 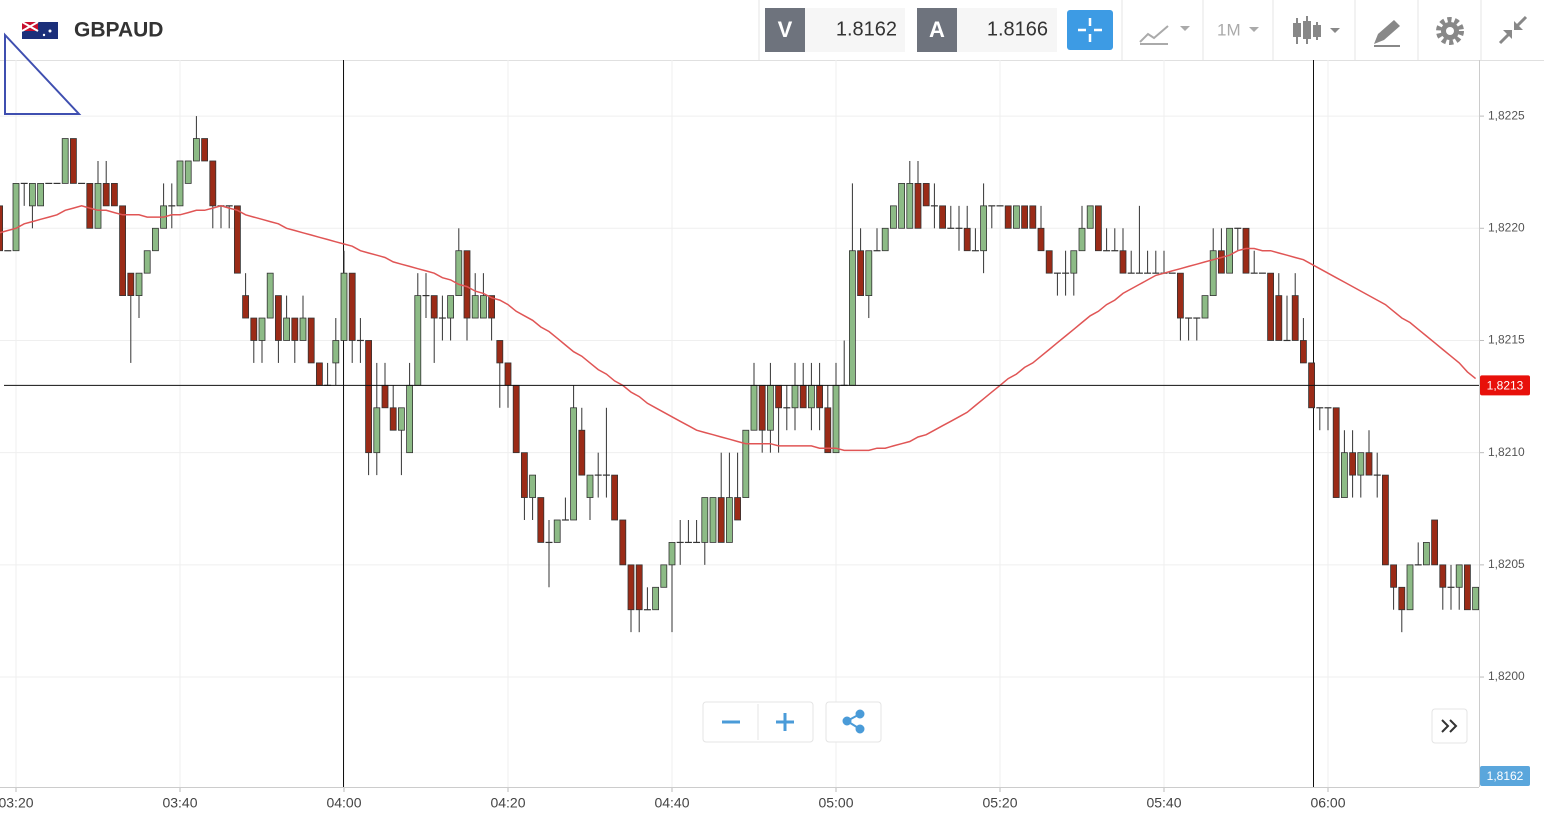 I want to click on y-tick-label: 1,8220, so click(x=1506, y=227).